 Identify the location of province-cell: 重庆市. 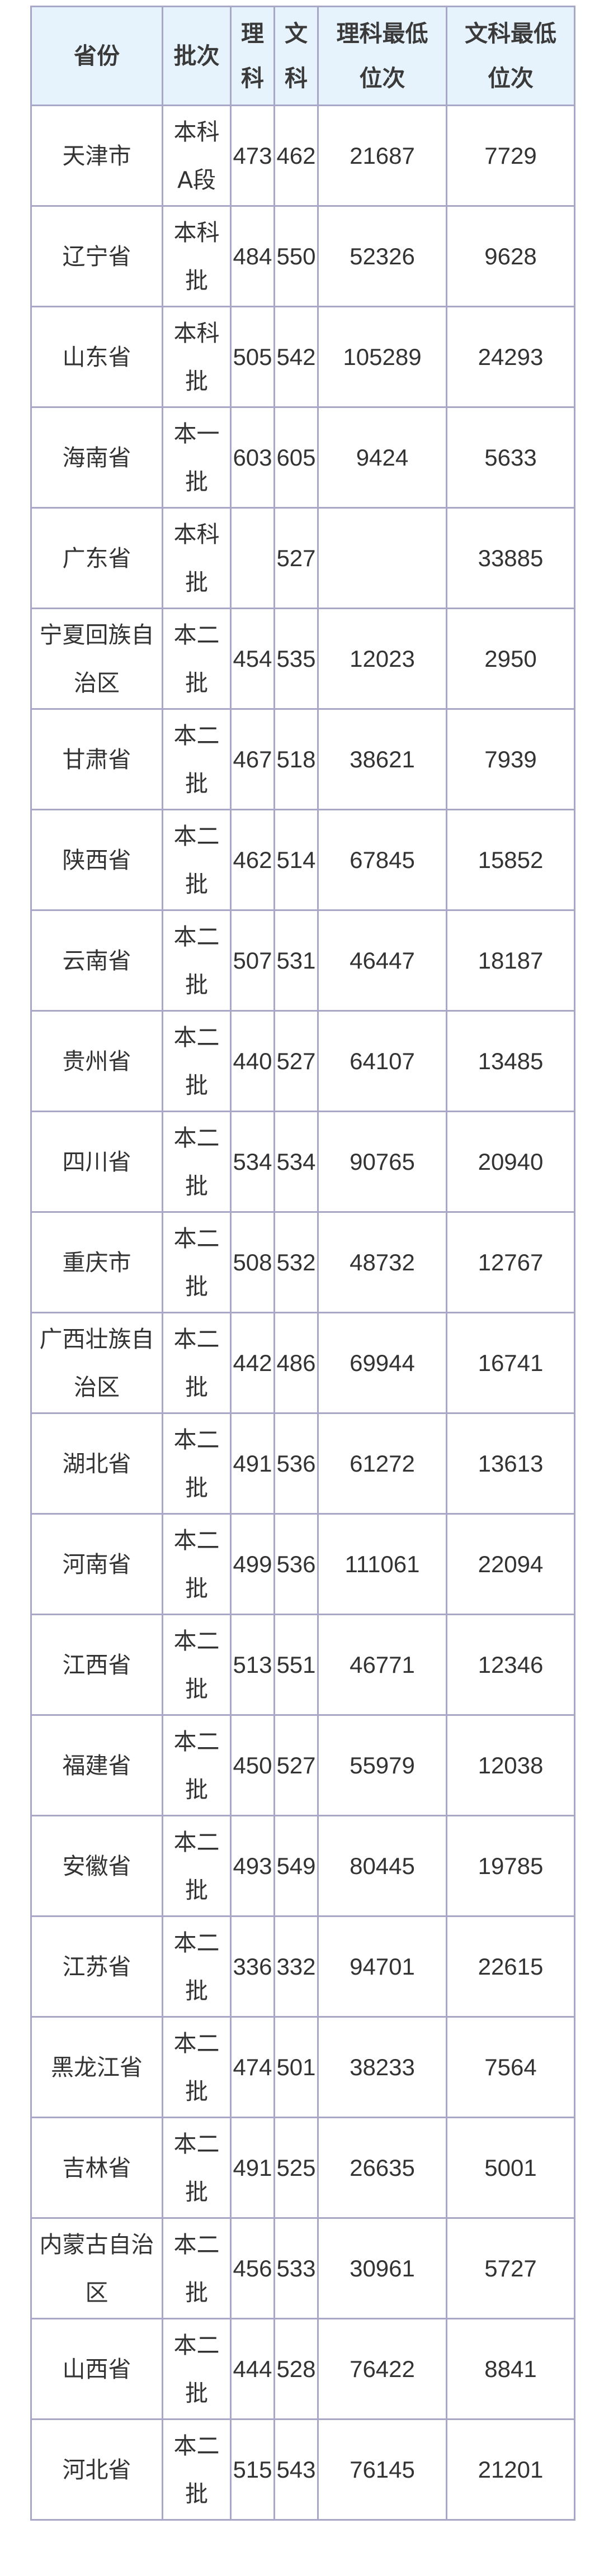
(96, 1262).